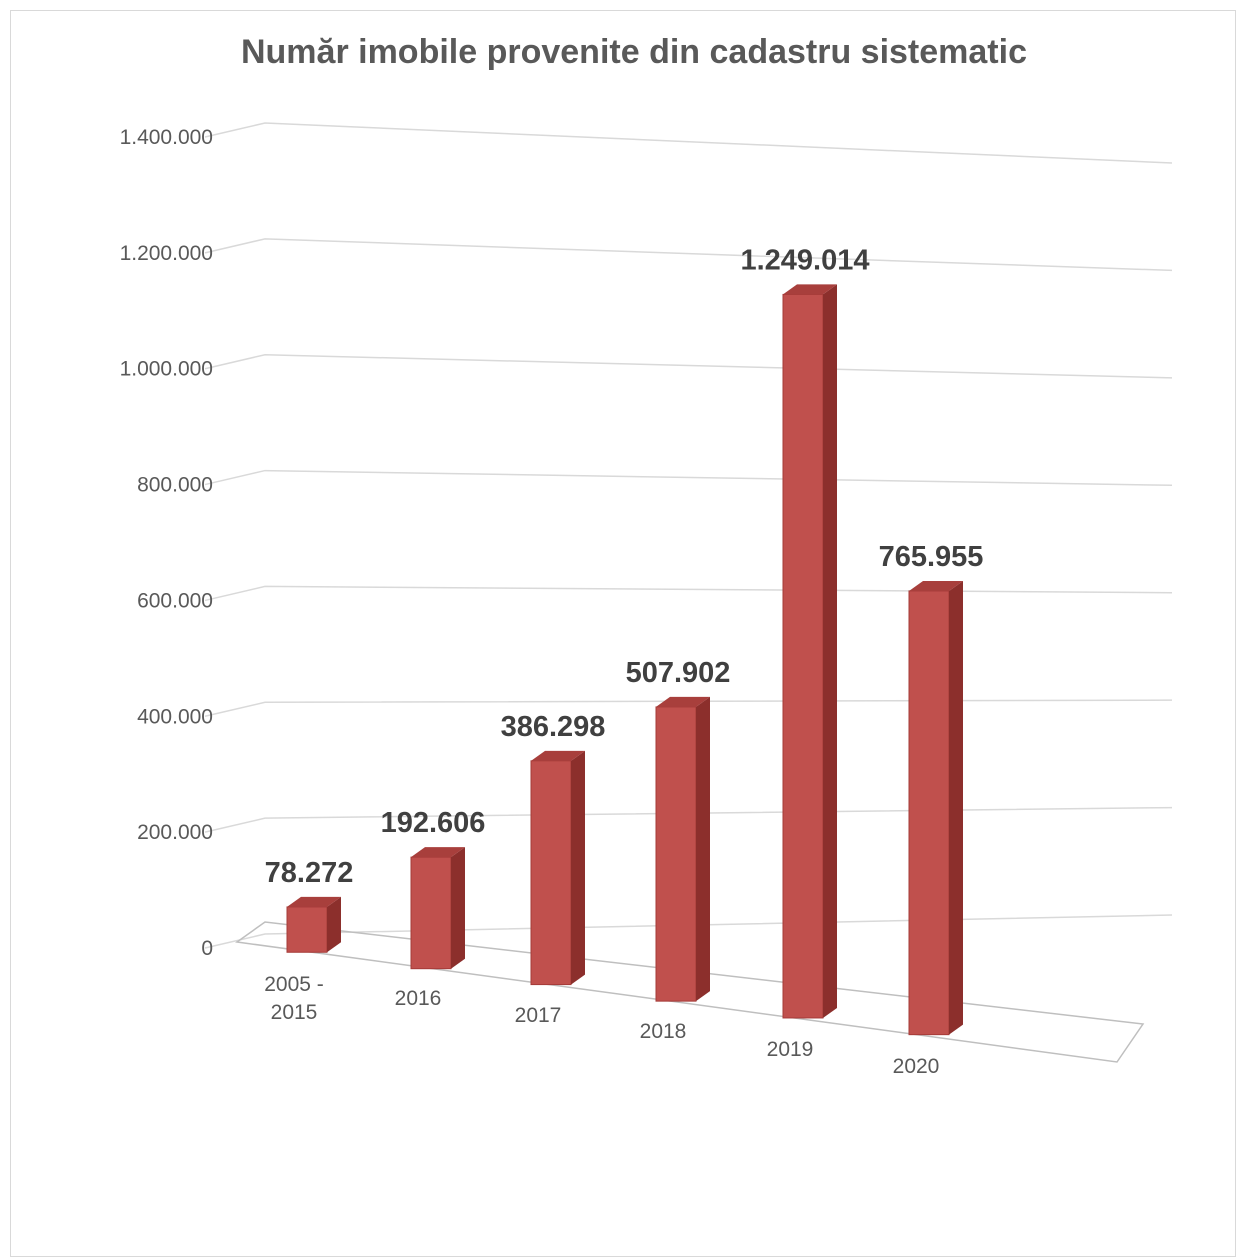  Describe the element at coordinates (916, 1066) in the screenshot. I see `category-label: 2020` at that location.